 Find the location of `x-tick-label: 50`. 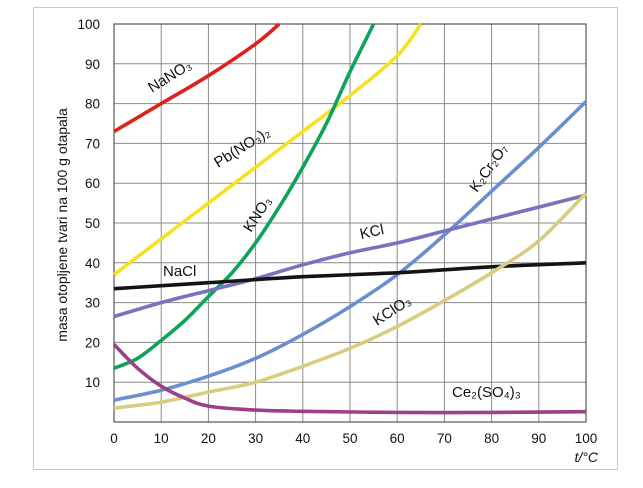

x-tick-label: 50 is located at coordinates (349, 438).